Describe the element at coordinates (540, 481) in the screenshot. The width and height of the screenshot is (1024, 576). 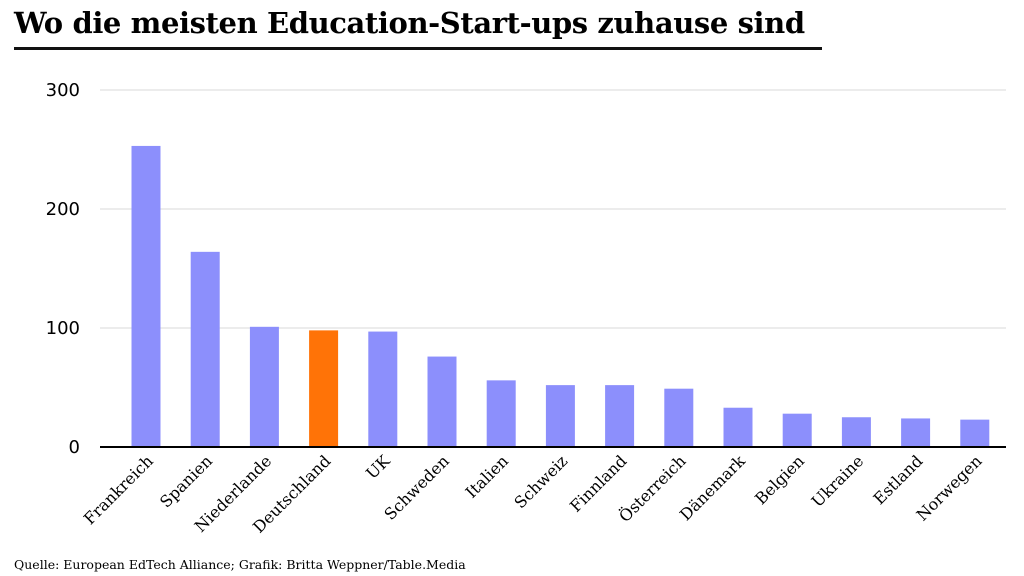
I see `x-tick-label: Schweiz` at that location.